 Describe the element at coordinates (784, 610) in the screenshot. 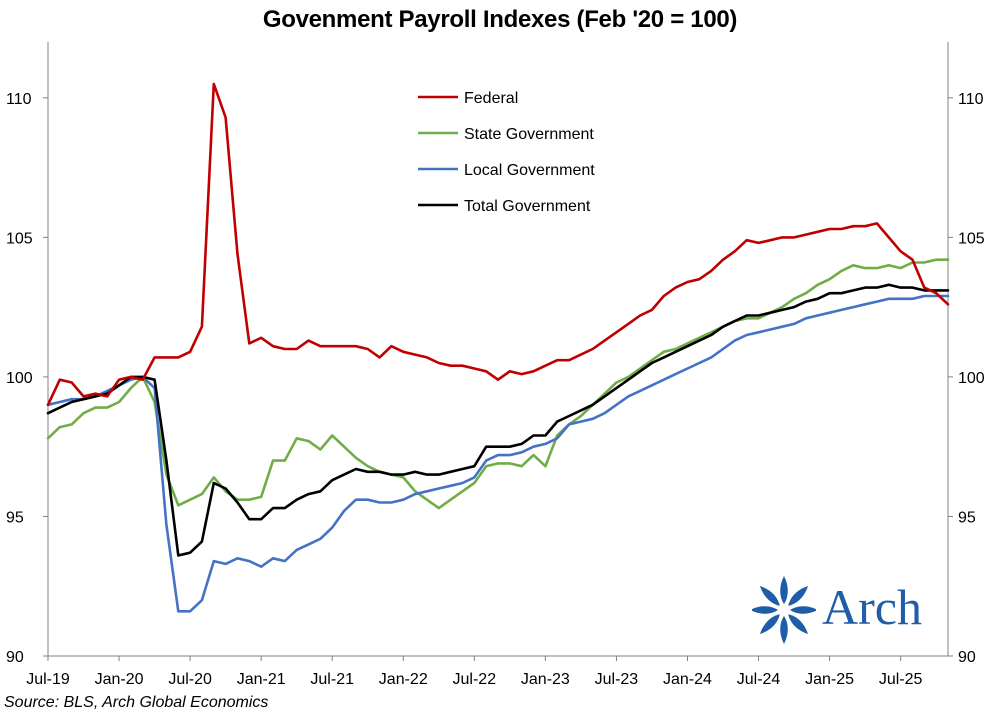

I see `arch-star-icon` at that location.